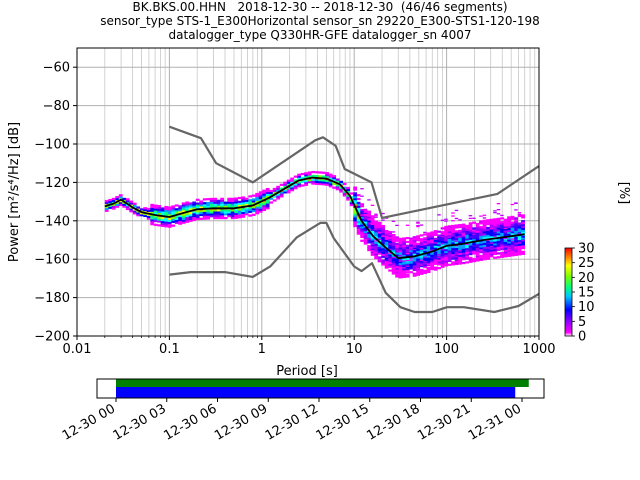 The width and height of the screenshot is (640, 480). I want to click on colorbar-tick-label: 10, so click(586, 307).